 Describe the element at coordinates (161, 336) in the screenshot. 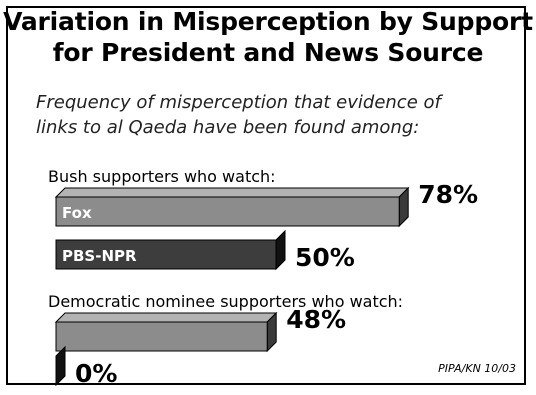

I see `bar-g1-0-front` at that location.